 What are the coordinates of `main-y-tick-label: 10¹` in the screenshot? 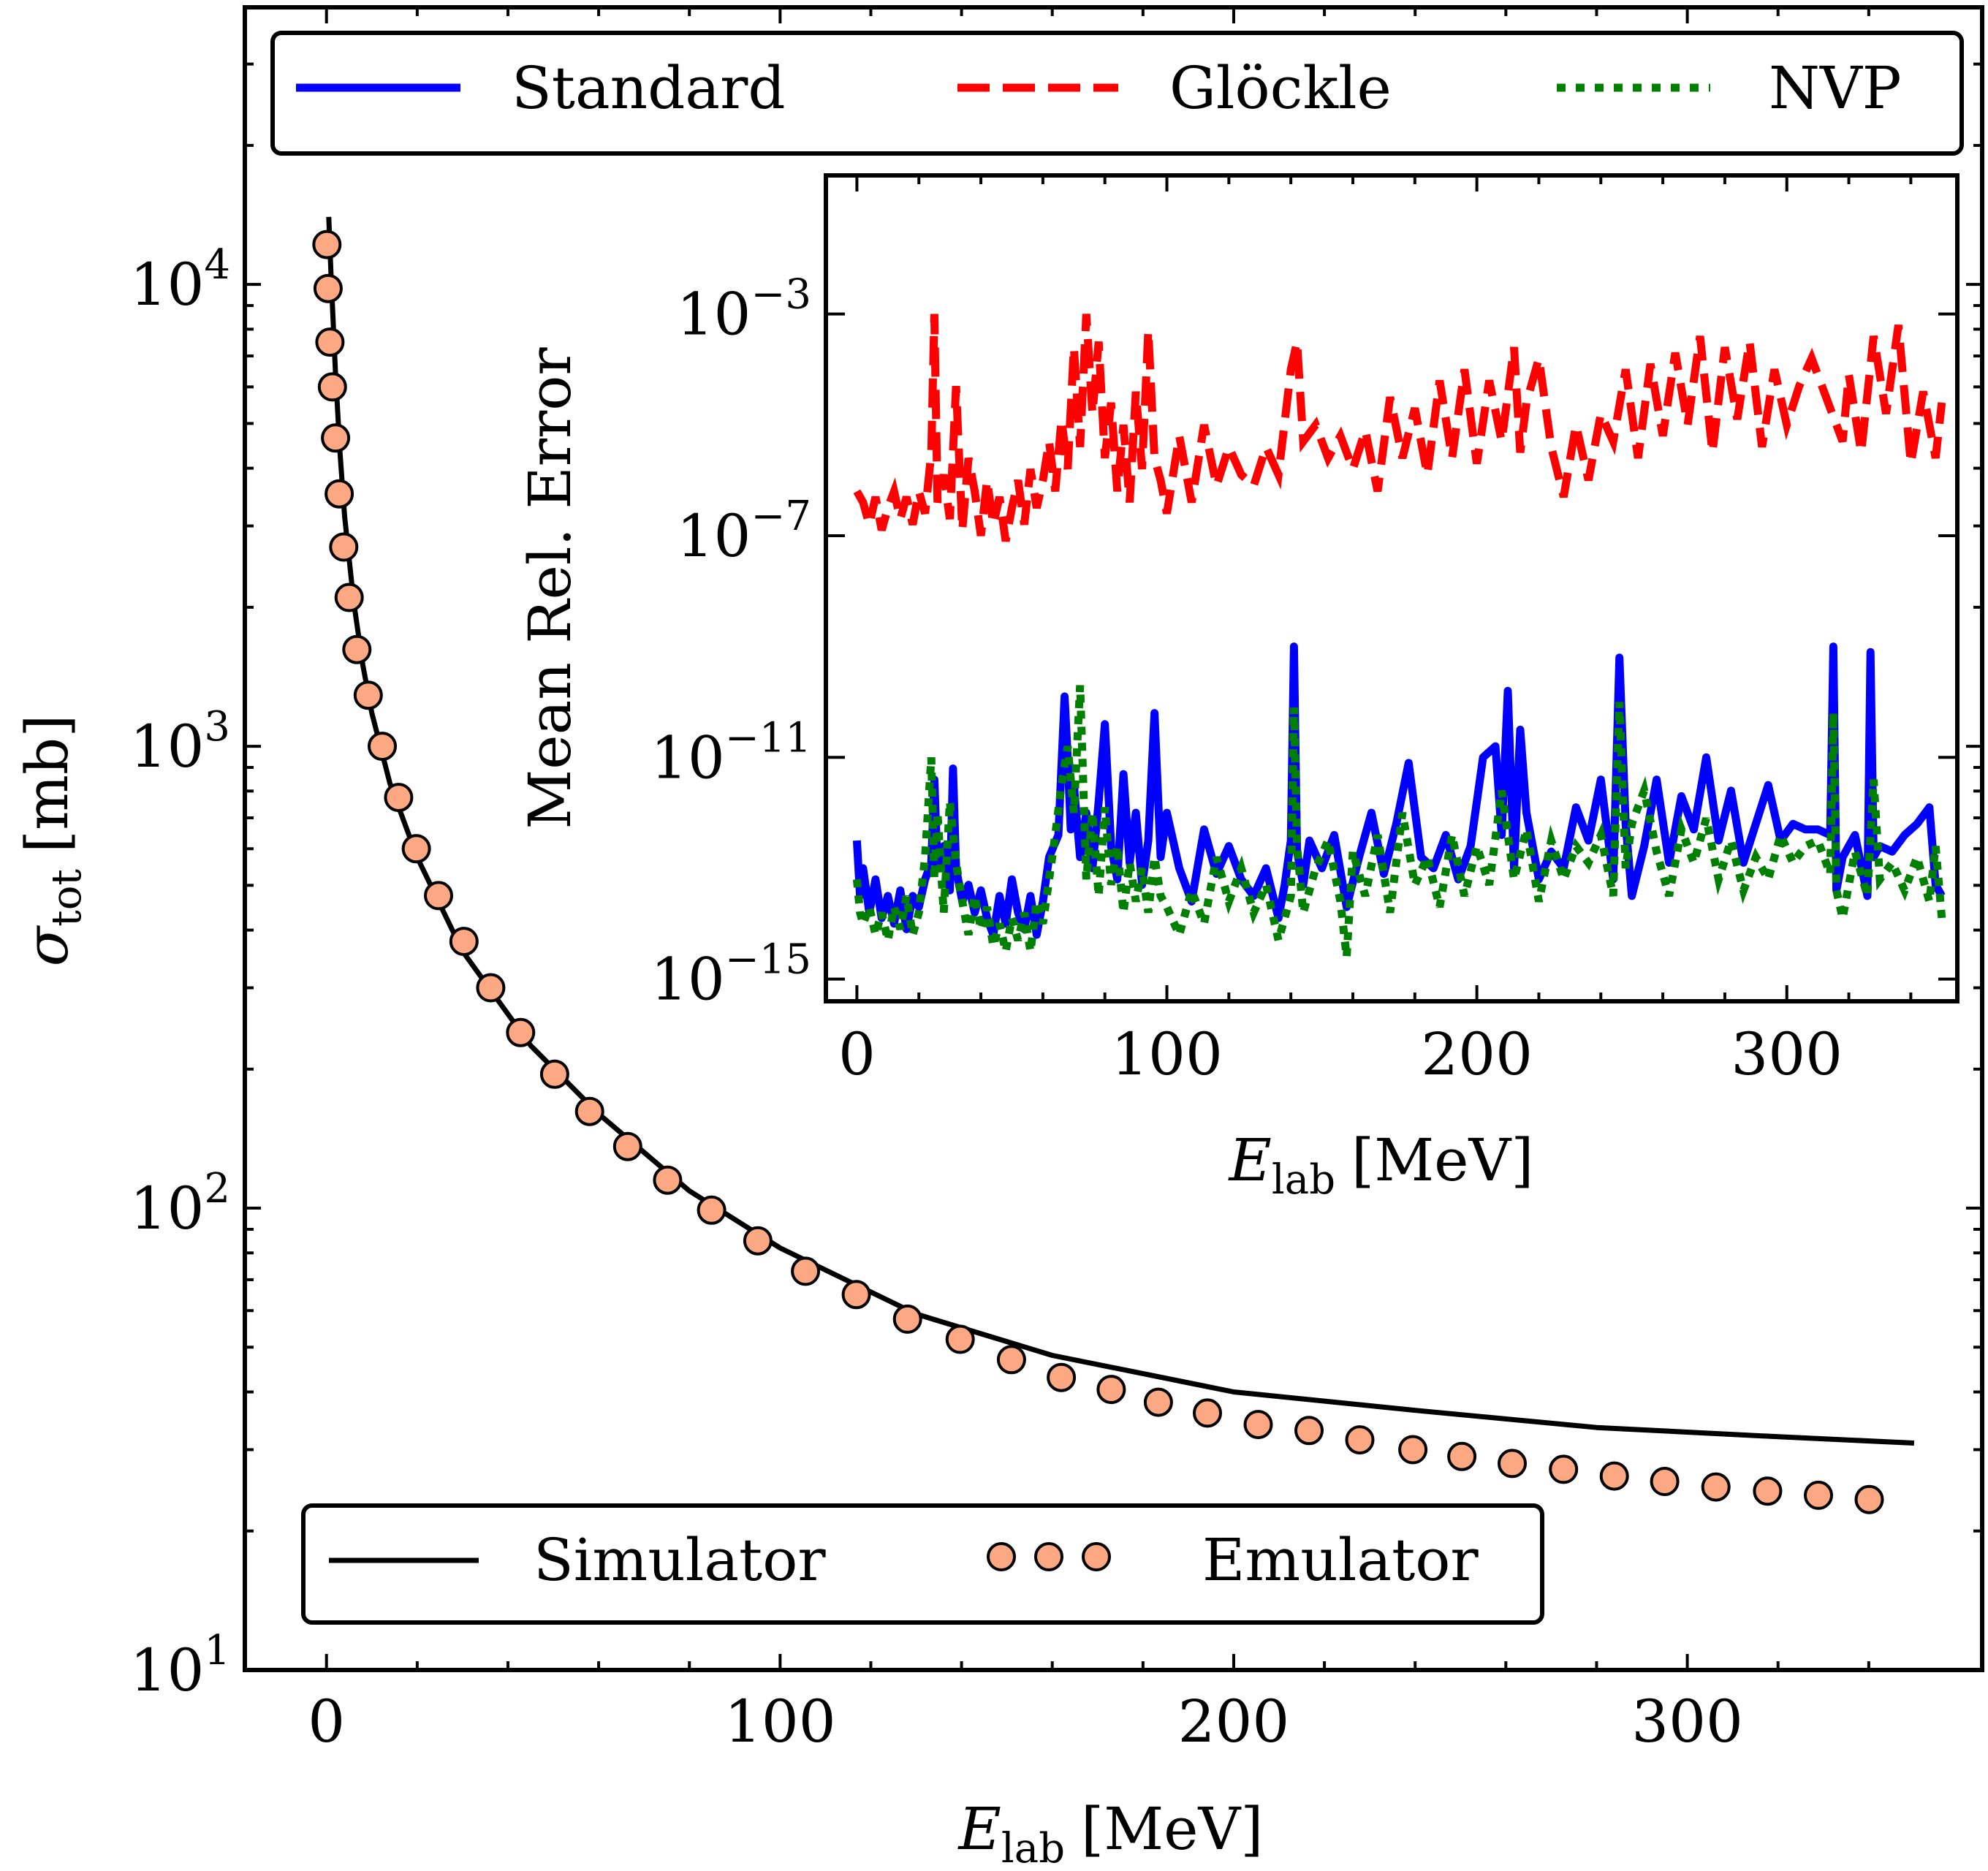 It's located at (180, 1666).